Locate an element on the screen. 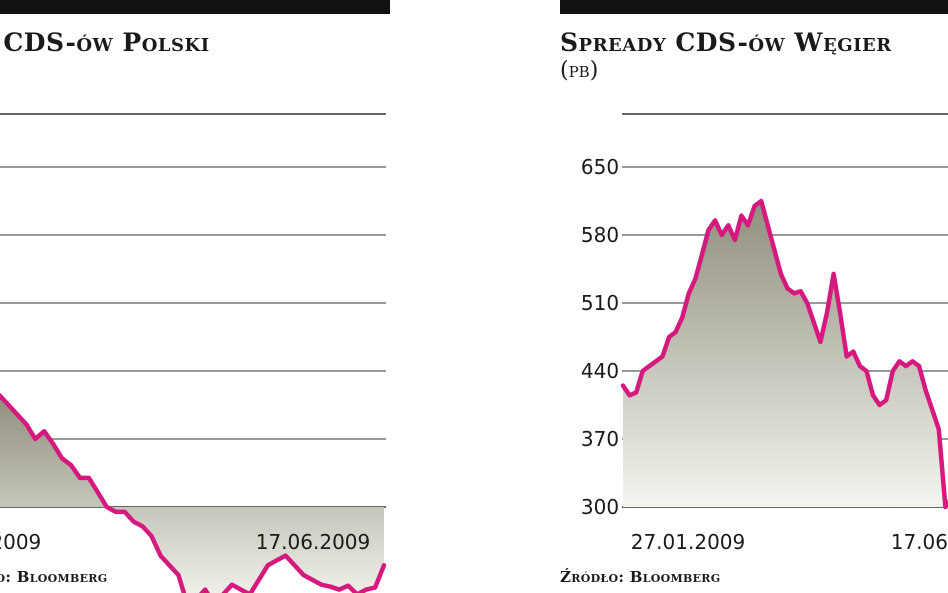 The image size is (948, 593). unit-label: (pb) is located at coordinates (579, 70).